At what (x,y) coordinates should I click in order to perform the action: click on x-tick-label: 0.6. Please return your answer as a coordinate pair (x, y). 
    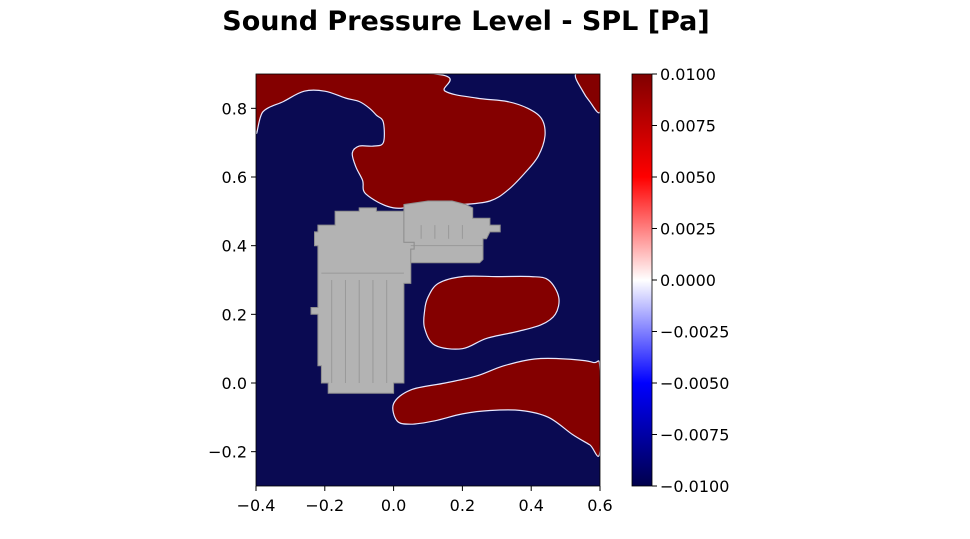
    Looking at the image, I should click on (599, 505).